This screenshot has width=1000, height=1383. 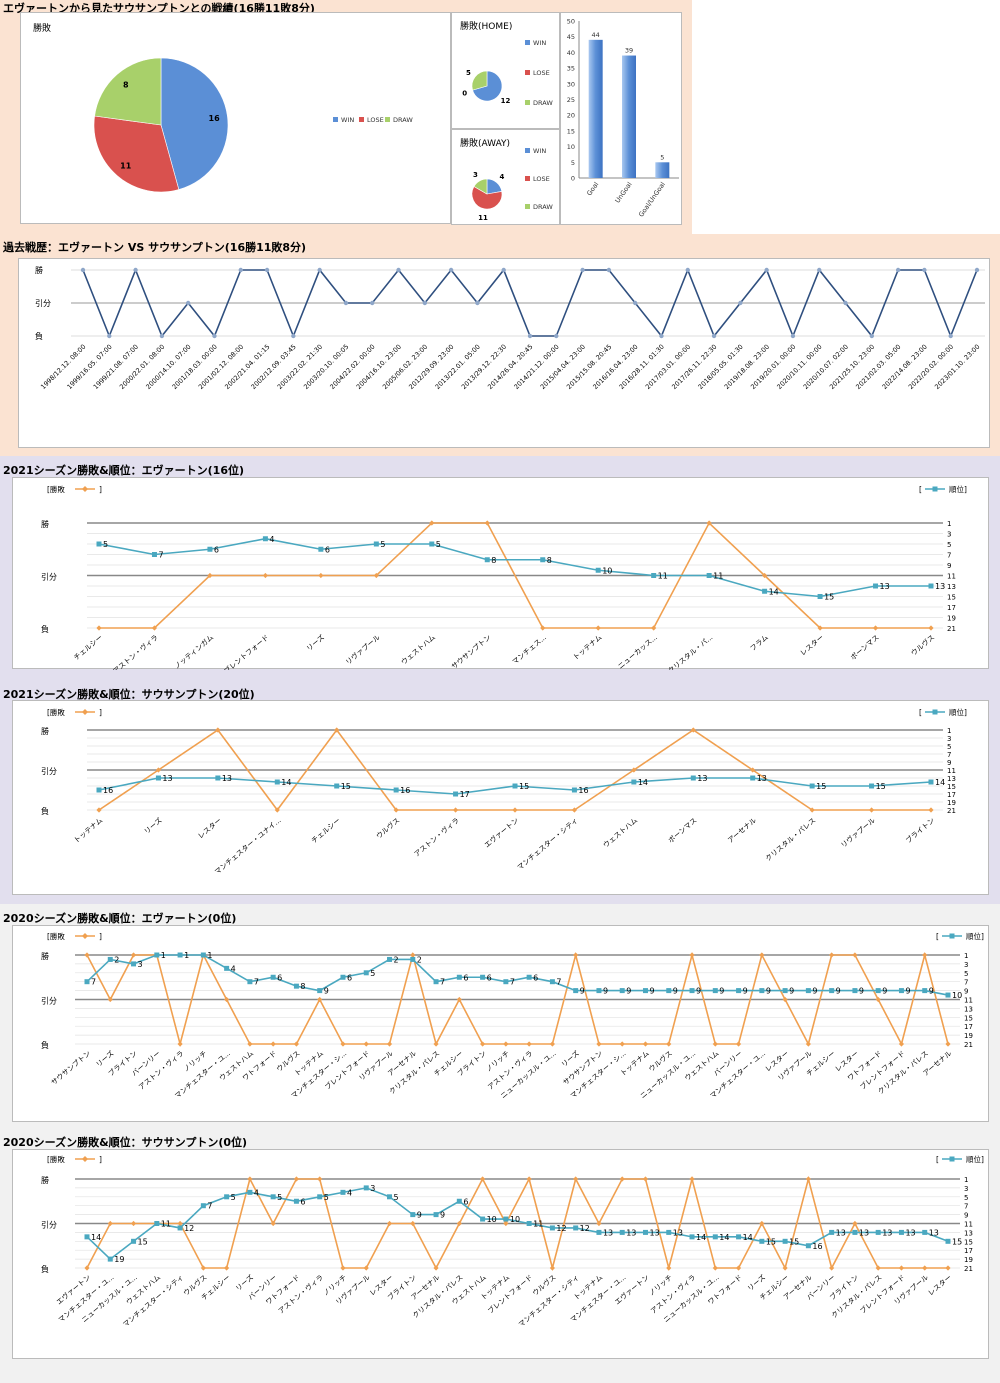 What do you see at coordinates (42, 28) in the screenshot?
I see `pie-title: 勝敗` at bounding box center [42, 28].